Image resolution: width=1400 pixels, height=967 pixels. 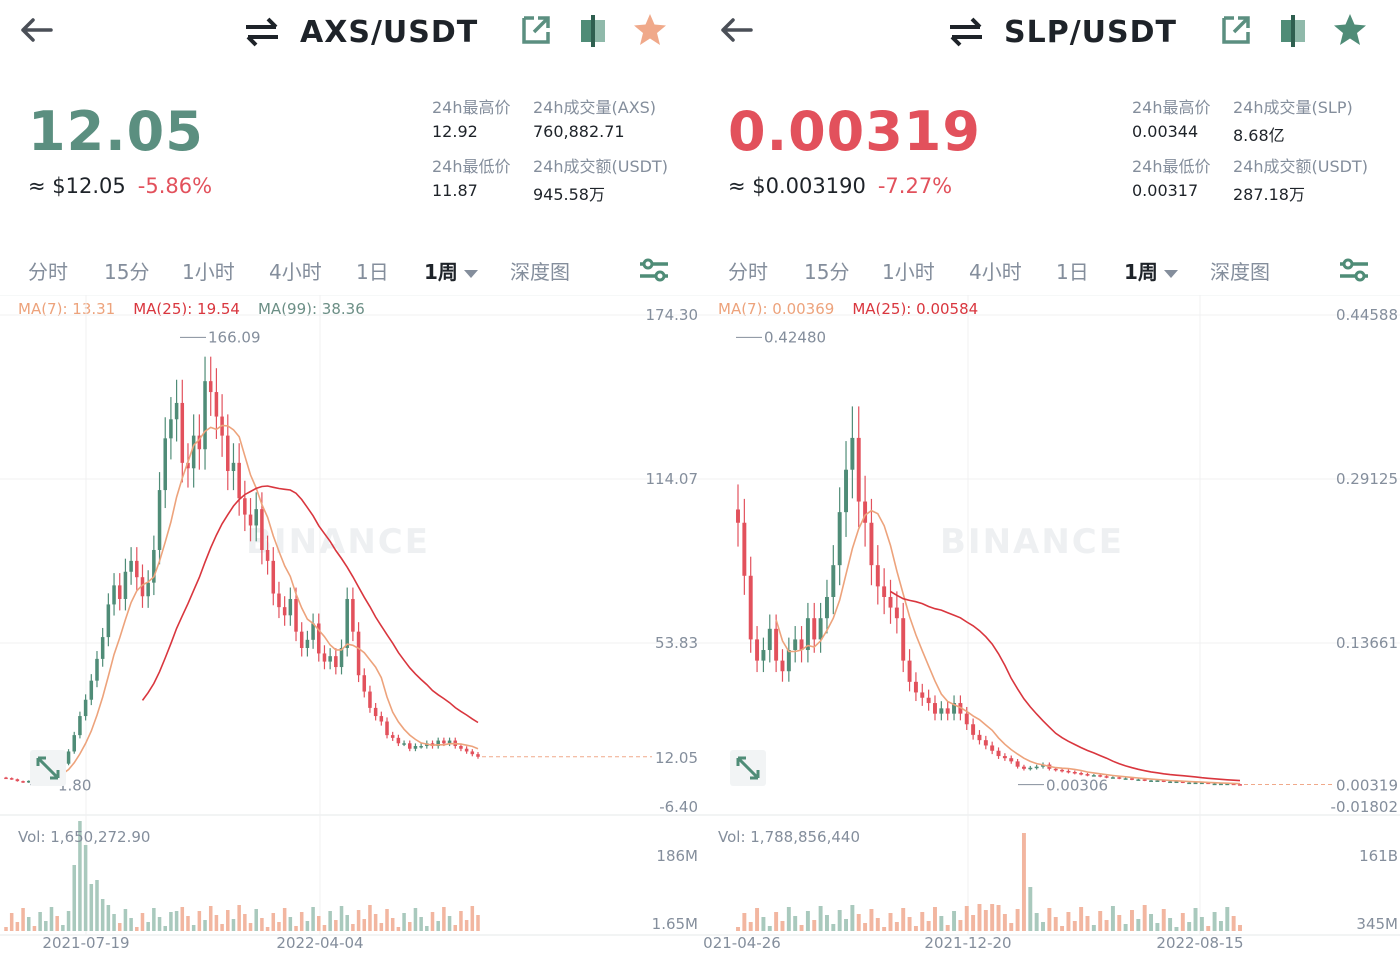 What do you see at coordinates (579, 131) in the screenshot?
I see `volume-value: 760,882.71` at bounding box center [579, 131].